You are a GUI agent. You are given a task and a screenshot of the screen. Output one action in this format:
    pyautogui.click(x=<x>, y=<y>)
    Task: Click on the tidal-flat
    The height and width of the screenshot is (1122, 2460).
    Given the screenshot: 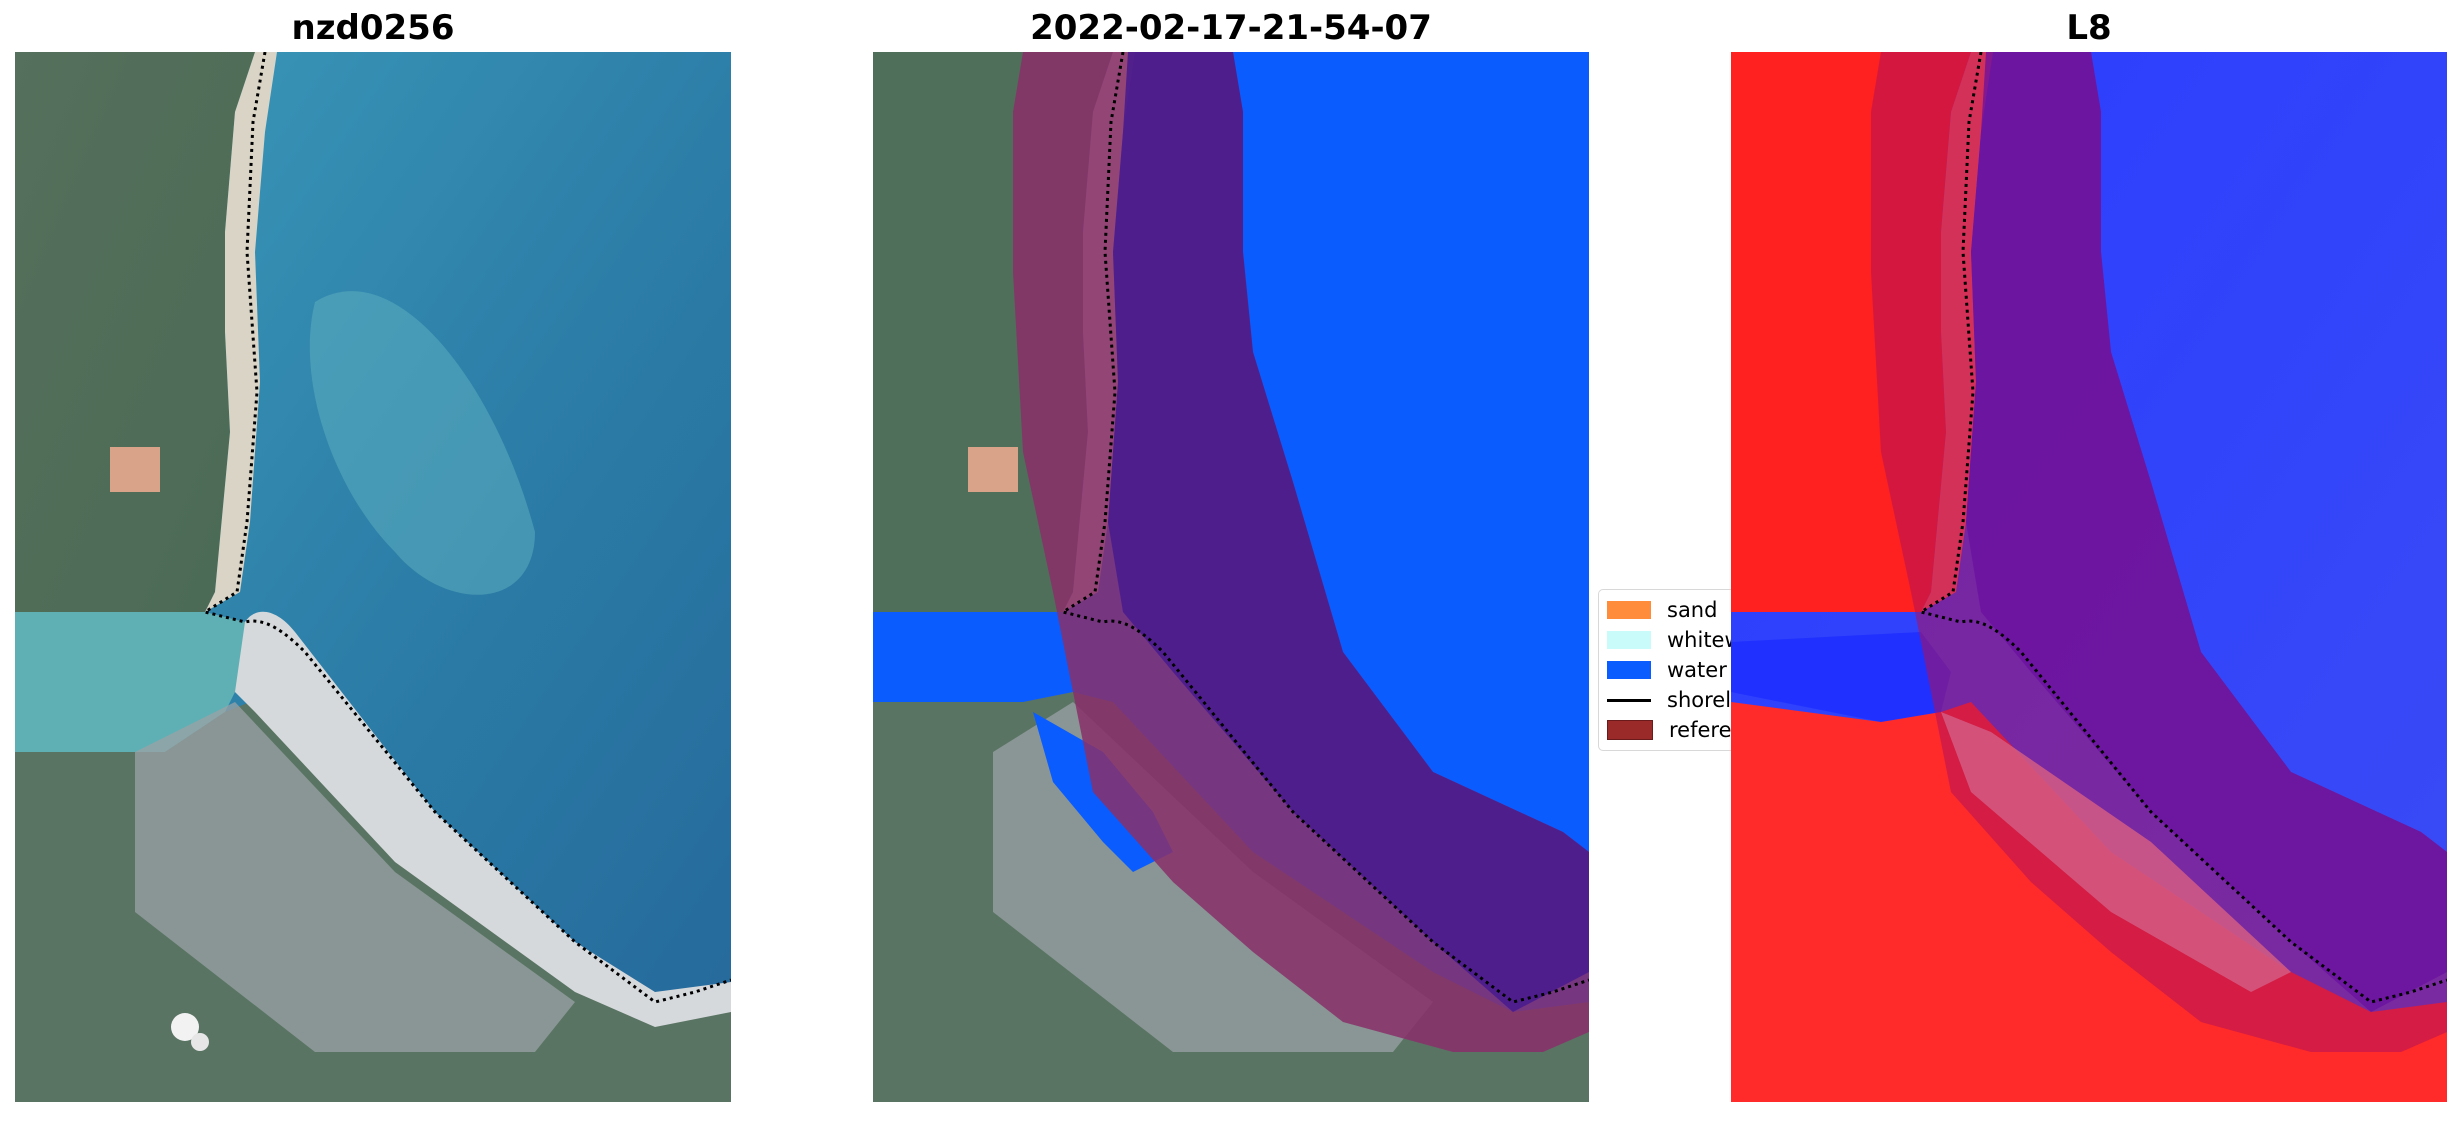 What is the action you would take?
    pyautogui.click(x=355, y=877)
    